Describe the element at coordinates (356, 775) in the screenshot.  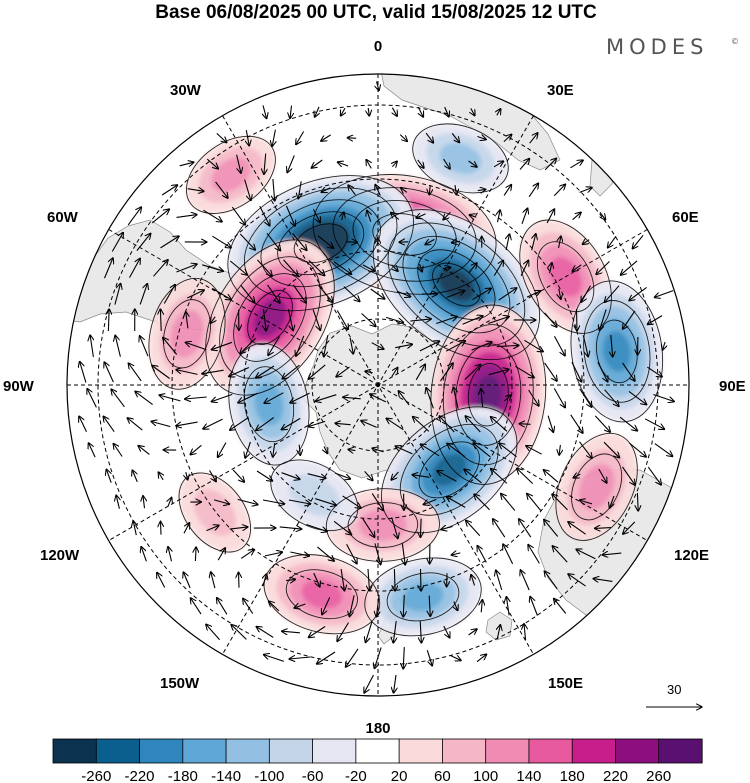
I see `colorbar-tick-label: -20` at that location.